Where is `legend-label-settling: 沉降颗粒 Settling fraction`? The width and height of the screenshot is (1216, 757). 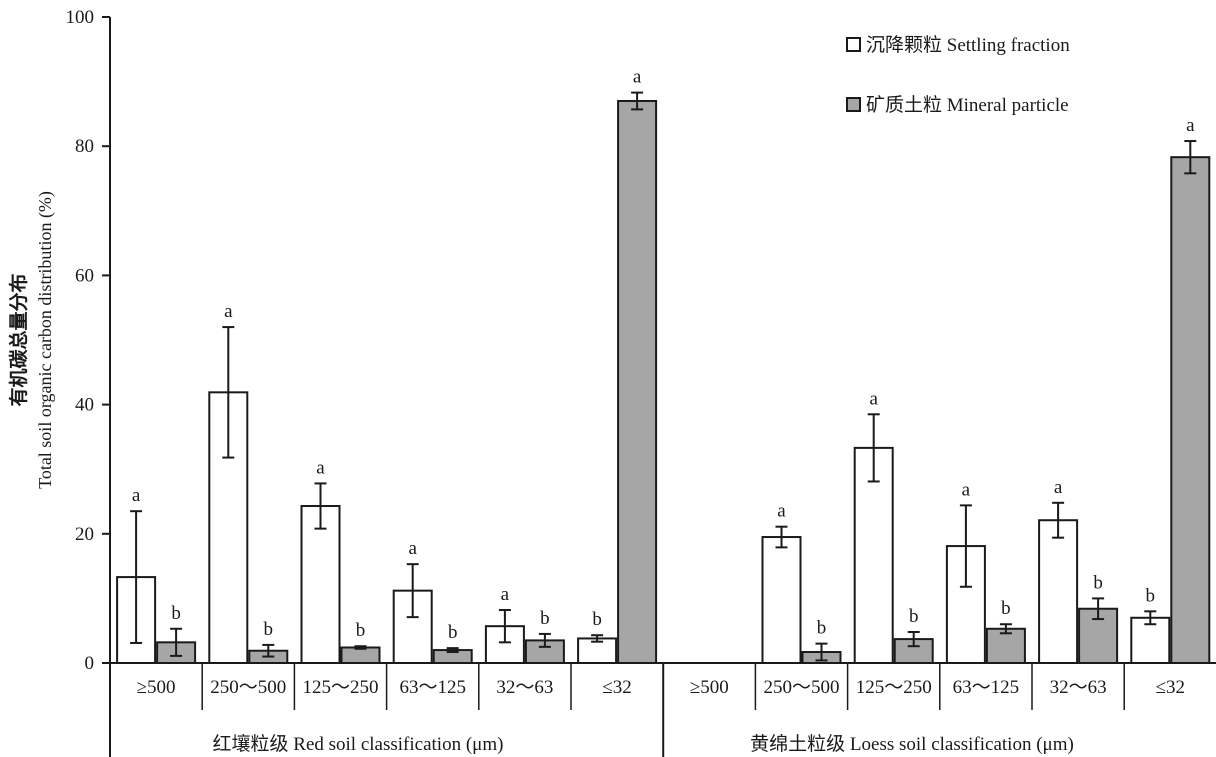 legend-label-settling: 沉降颗粒 Settling fraction is located at coordinates (968, 45).